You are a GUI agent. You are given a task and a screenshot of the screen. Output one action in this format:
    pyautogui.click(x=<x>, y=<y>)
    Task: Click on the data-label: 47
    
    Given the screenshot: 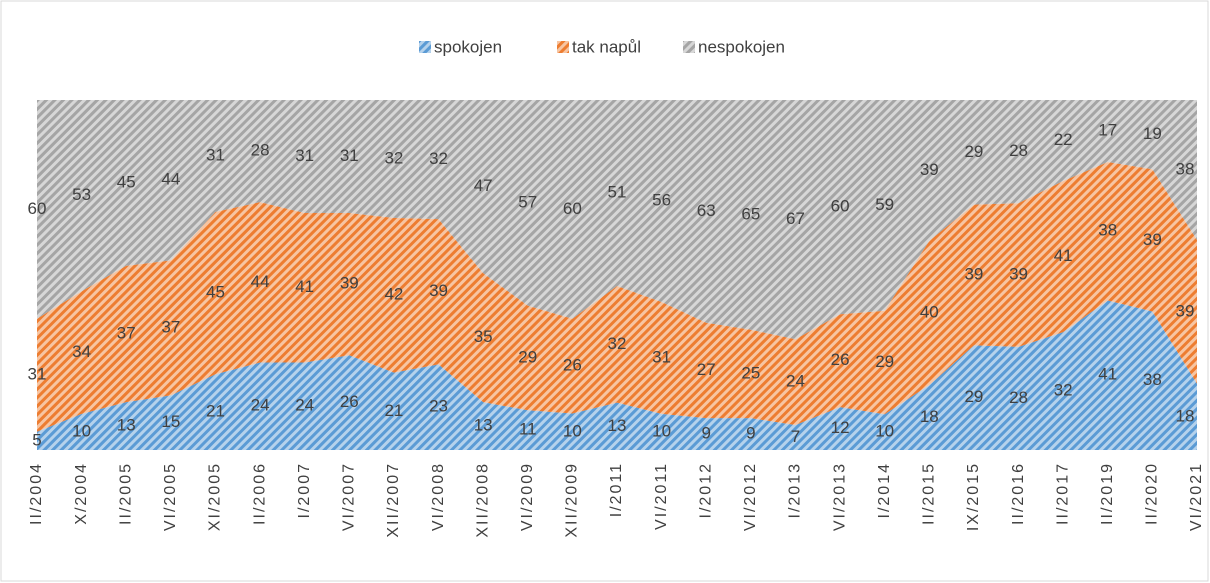 What is the action you would take?
    pyautogui.click(x=483, y=185)
    